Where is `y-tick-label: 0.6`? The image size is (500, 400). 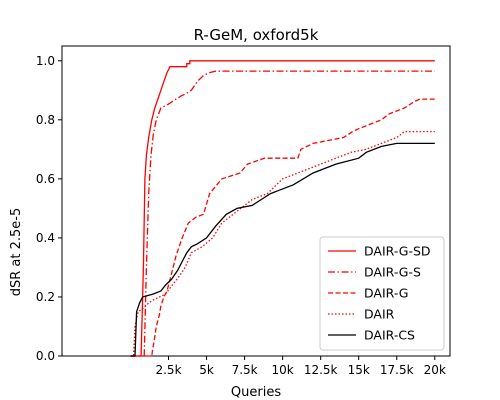 y-tick-label: 0.6 is located at coordinates (45, 179).